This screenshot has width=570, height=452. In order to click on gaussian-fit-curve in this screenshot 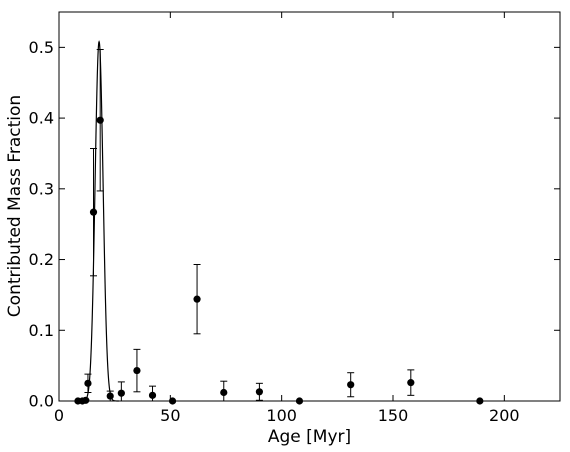, I will do `click(99, 221)`.